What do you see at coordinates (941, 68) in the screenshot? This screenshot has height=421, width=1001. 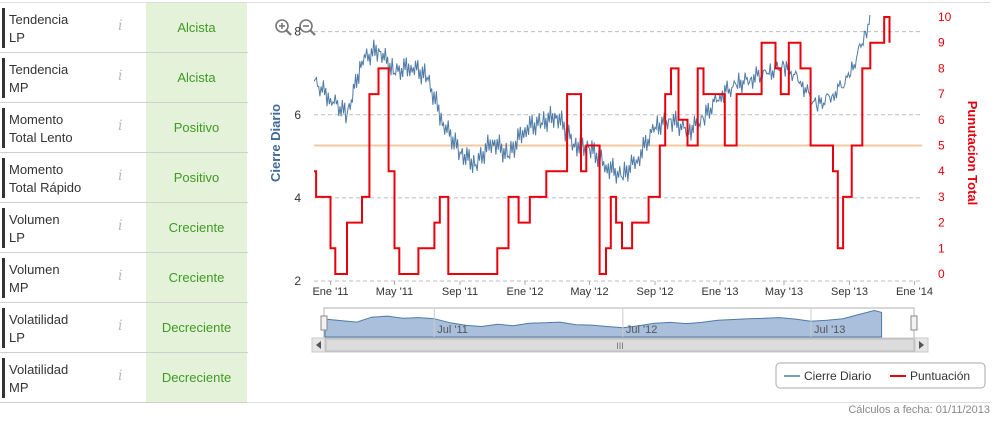 I see `y-right-tick-label: 8` at bounding box center [941, 68].